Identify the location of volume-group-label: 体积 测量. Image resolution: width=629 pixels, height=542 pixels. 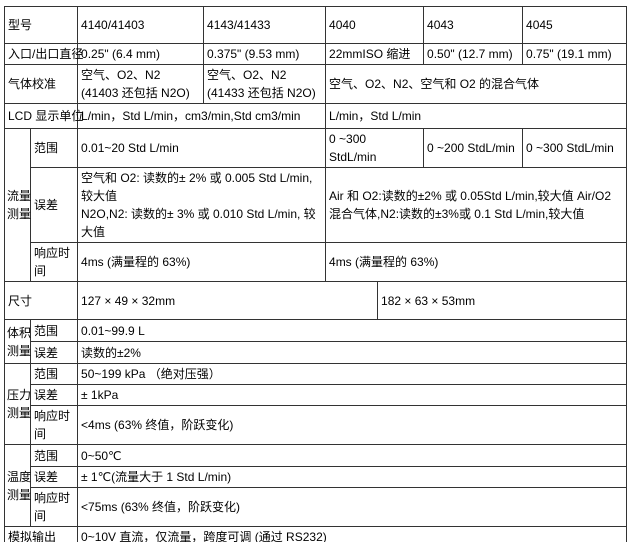
(17, 341).